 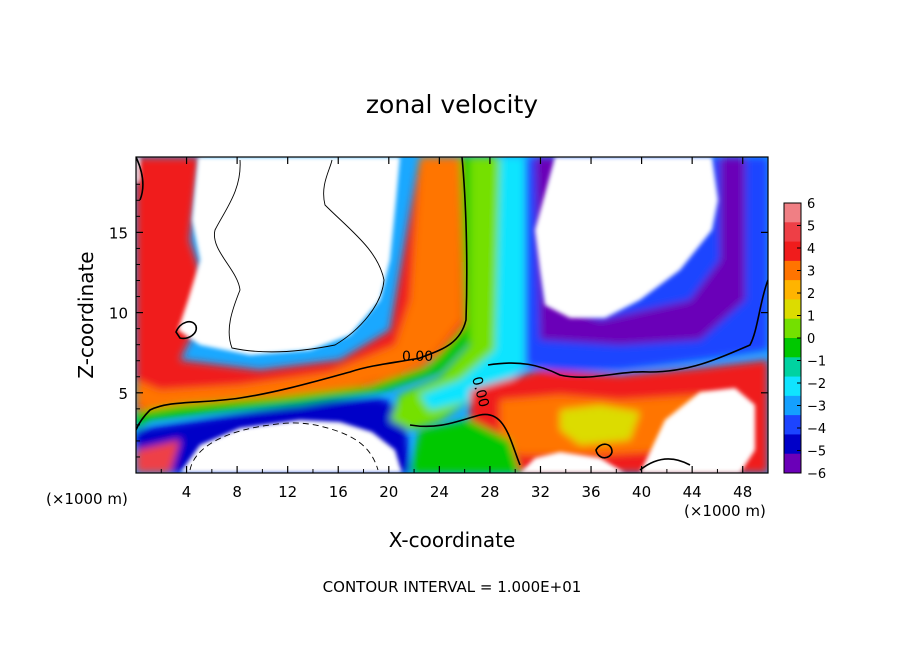 What do you see at coordinates (388, 492) in the screenshot?
I see `x-tick-label: 20` at bounding box center [388, 492].